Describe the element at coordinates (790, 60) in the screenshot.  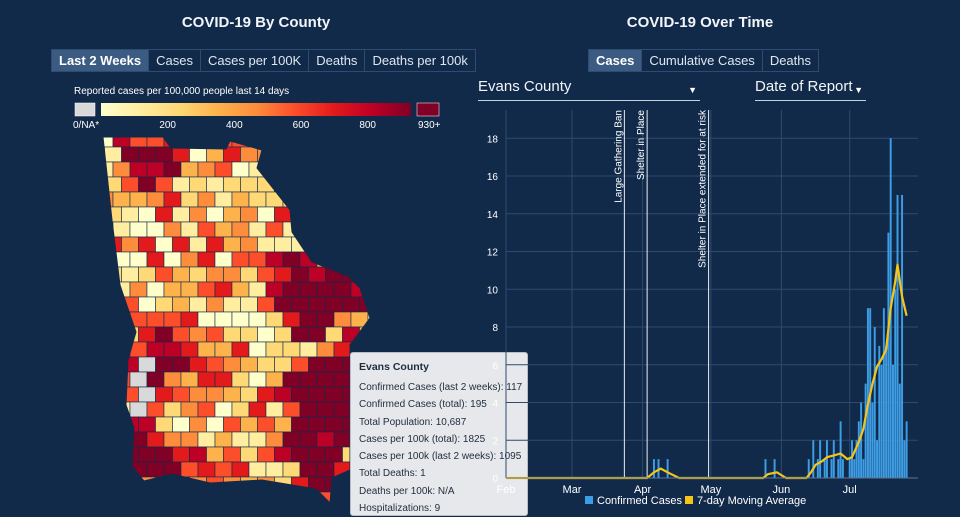
I see `tab-deaths: Deaths` at that location.